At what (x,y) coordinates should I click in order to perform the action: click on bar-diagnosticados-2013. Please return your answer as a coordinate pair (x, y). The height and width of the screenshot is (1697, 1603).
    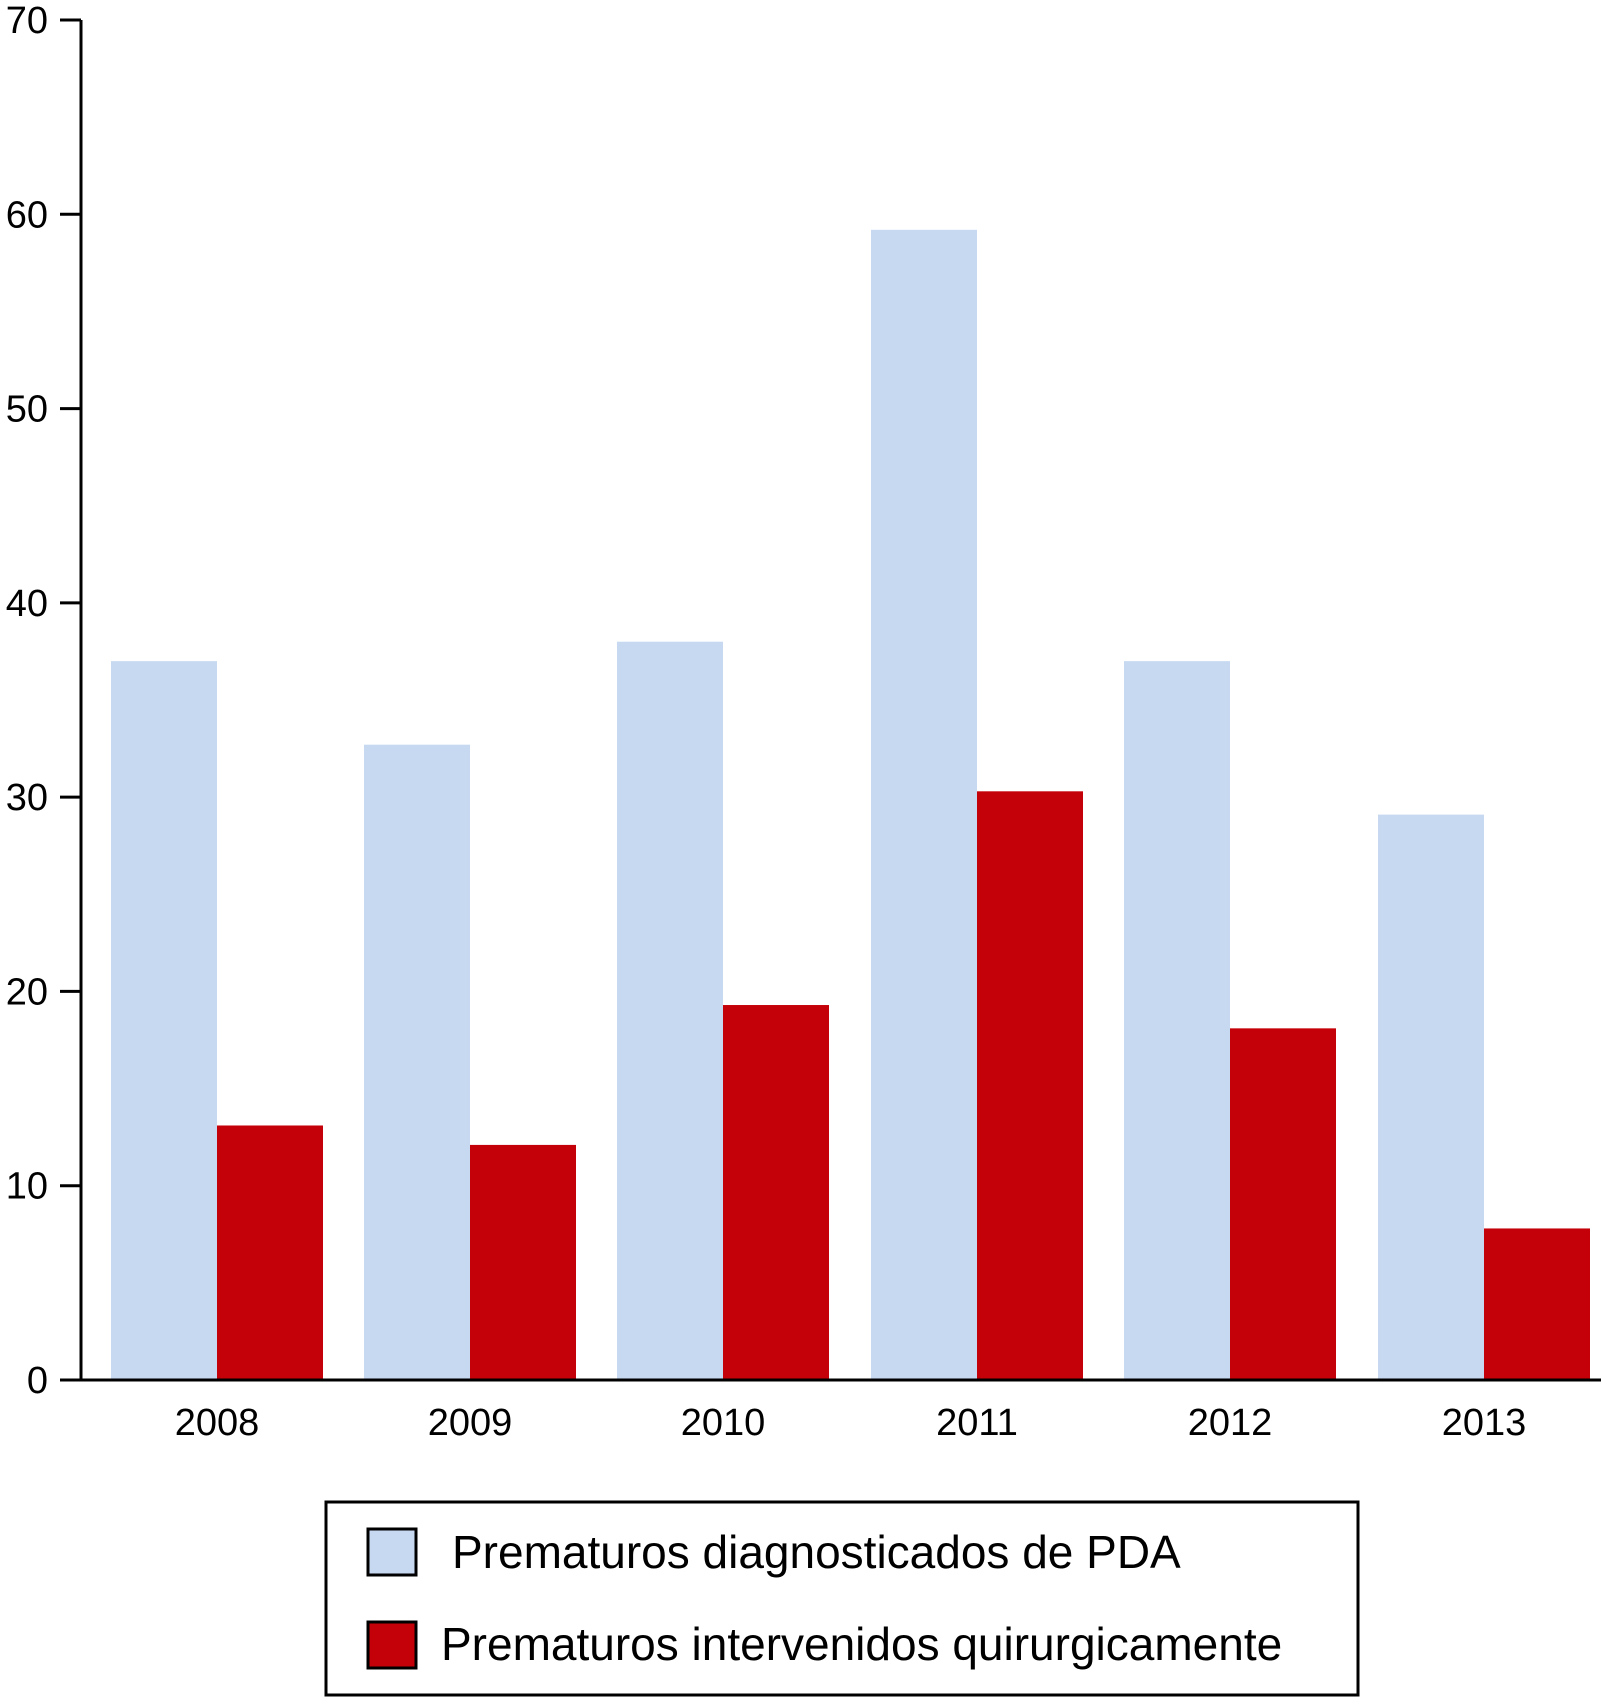
    Looking at the image, I should click on (1431, 1097).